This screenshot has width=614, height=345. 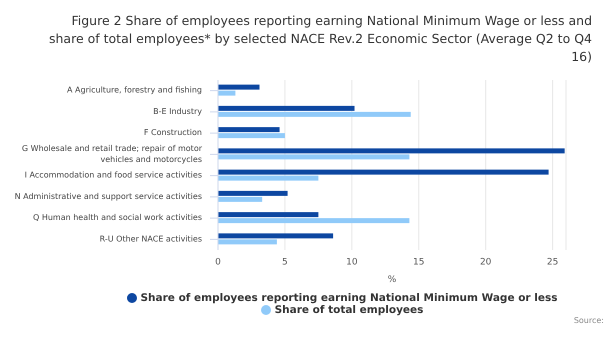 What do you see at coordinates (113, 175) in the screenshot?
I see `y-tick-label: I Accommodation and food service activities` at bounding box center [113, 175].